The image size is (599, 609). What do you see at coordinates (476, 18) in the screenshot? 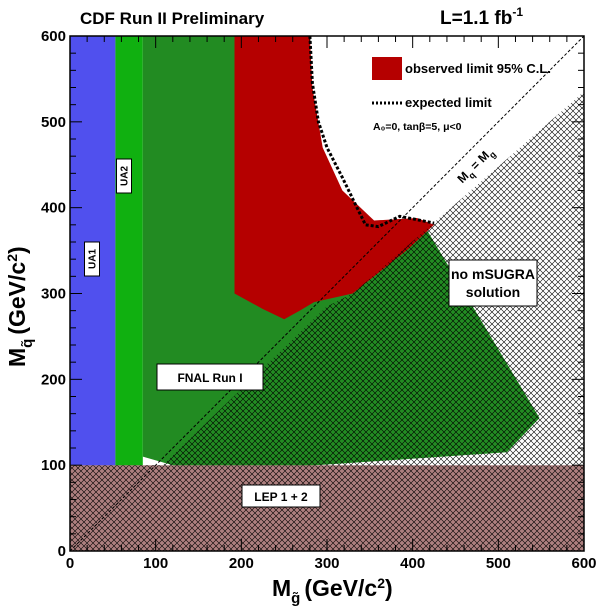
I see `luminosity-text: L=1.1 fb` at bounding box center [476, 18].